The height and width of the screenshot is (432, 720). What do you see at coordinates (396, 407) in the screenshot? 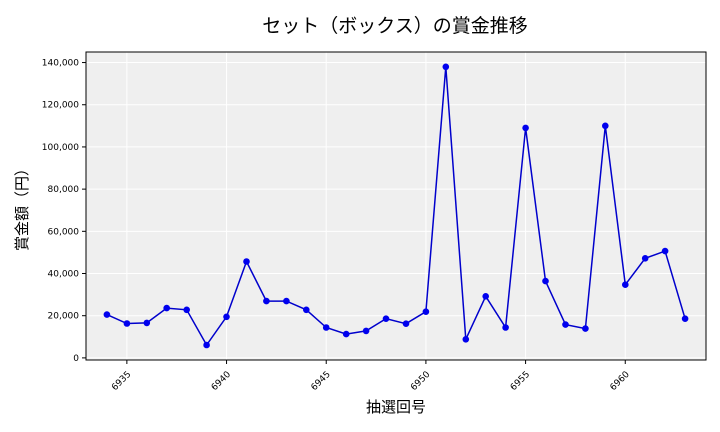
I see `x-axis-label: 抽選回号` at bounding box center [396, 407].